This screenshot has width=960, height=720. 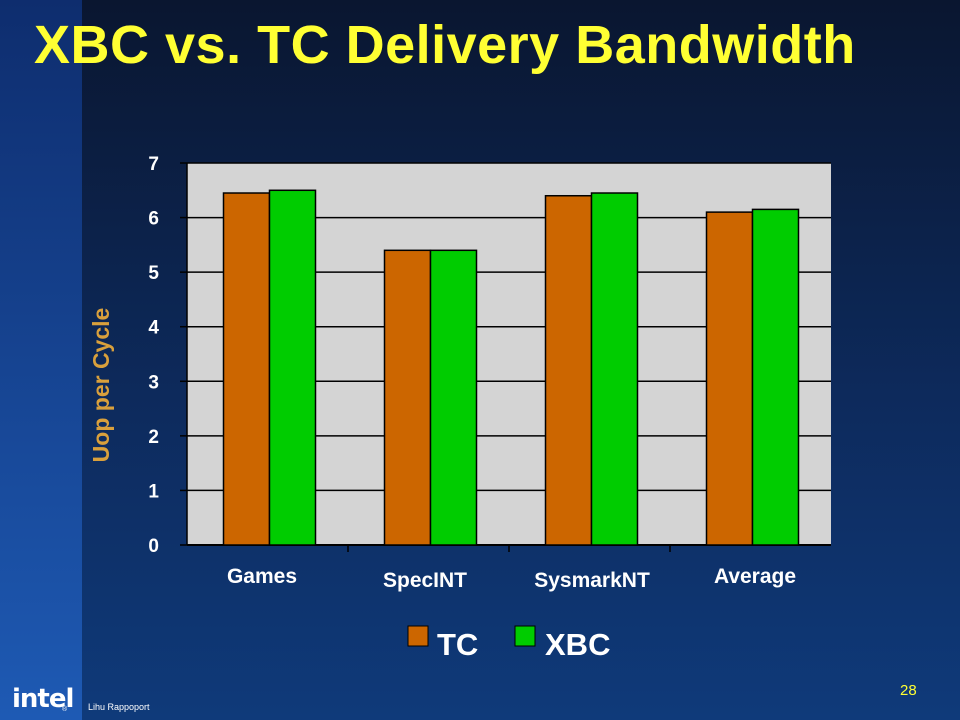 What do you see at coordinates (614, 369) in the screenshot?
I see `bar-xbc-sysmarknt` at bounding box center [614, 369].